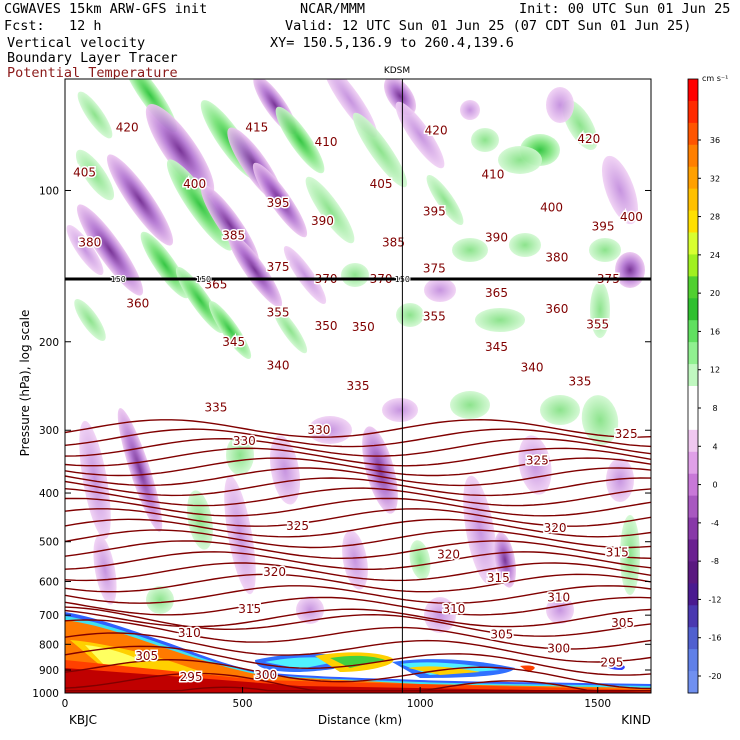  What do you see at coordinates (45, 694) in the screenshot?
I see `y-tick-label: 1000` at bounding box center [45, 694].